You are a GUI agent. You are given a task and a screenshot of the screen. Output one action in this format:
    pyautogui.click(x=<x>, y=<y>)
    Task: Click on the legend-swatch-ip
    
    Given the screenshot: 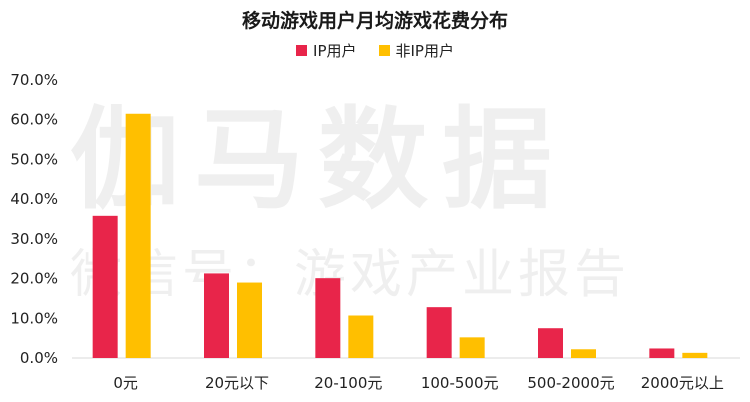 What is the action you would take?
    pyautogui.click(x=302, y=50)
    